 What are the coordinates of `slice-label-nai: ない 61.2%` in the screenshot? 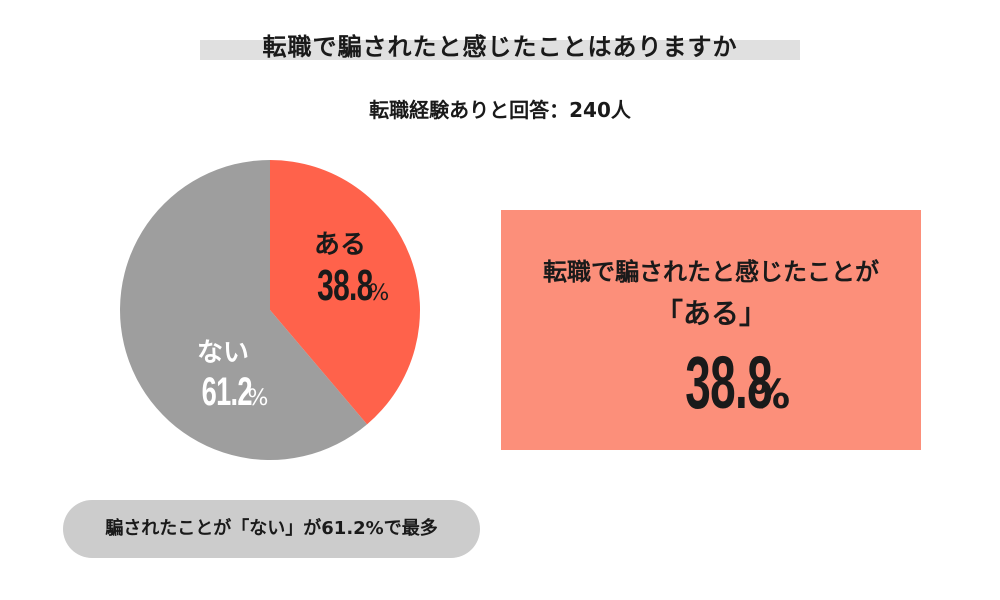 It's located at (223, 376).